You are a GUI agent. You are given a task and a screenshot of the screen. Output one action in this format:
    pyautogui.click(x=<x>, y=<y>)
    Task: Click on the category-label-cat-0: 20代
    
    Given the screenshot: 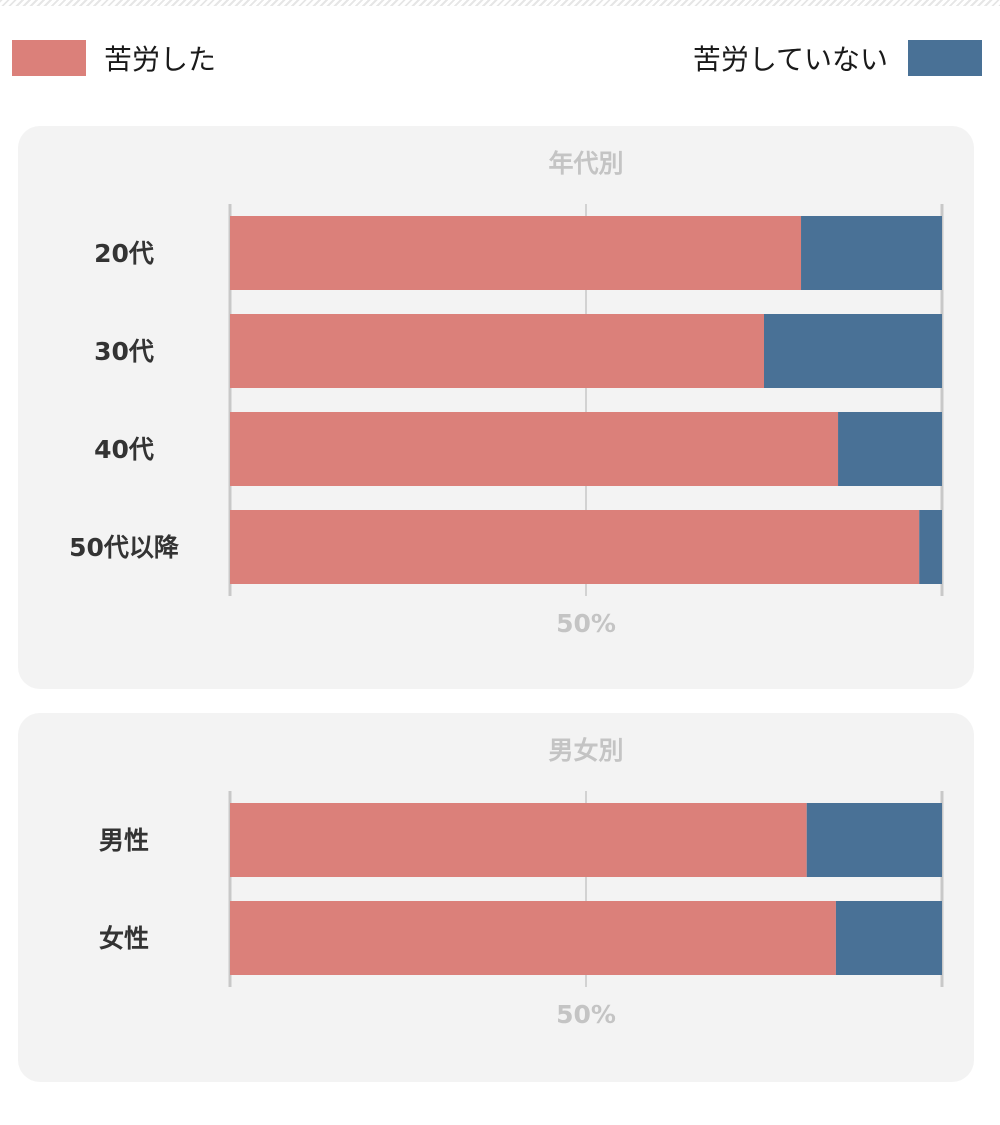 What is the action you would take?
    pyautogui.click(x=124, y=253)
    